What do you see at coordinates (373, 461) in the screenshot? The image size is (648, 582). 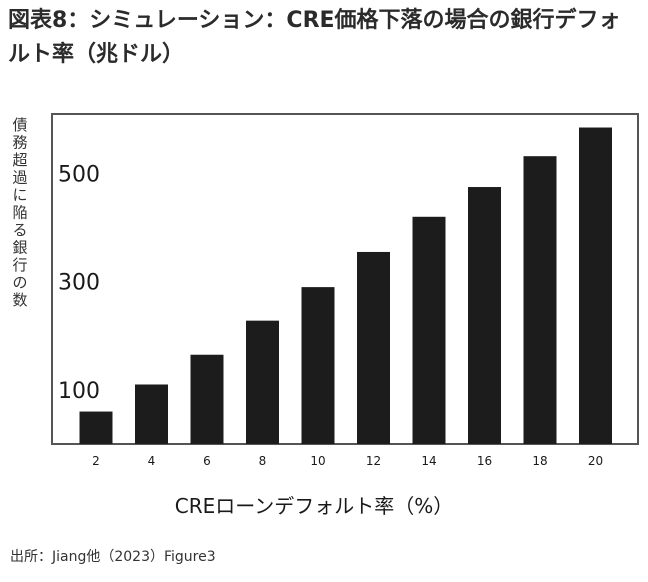 I see `x-tick-label: 12` at bounding box center [373, 461].